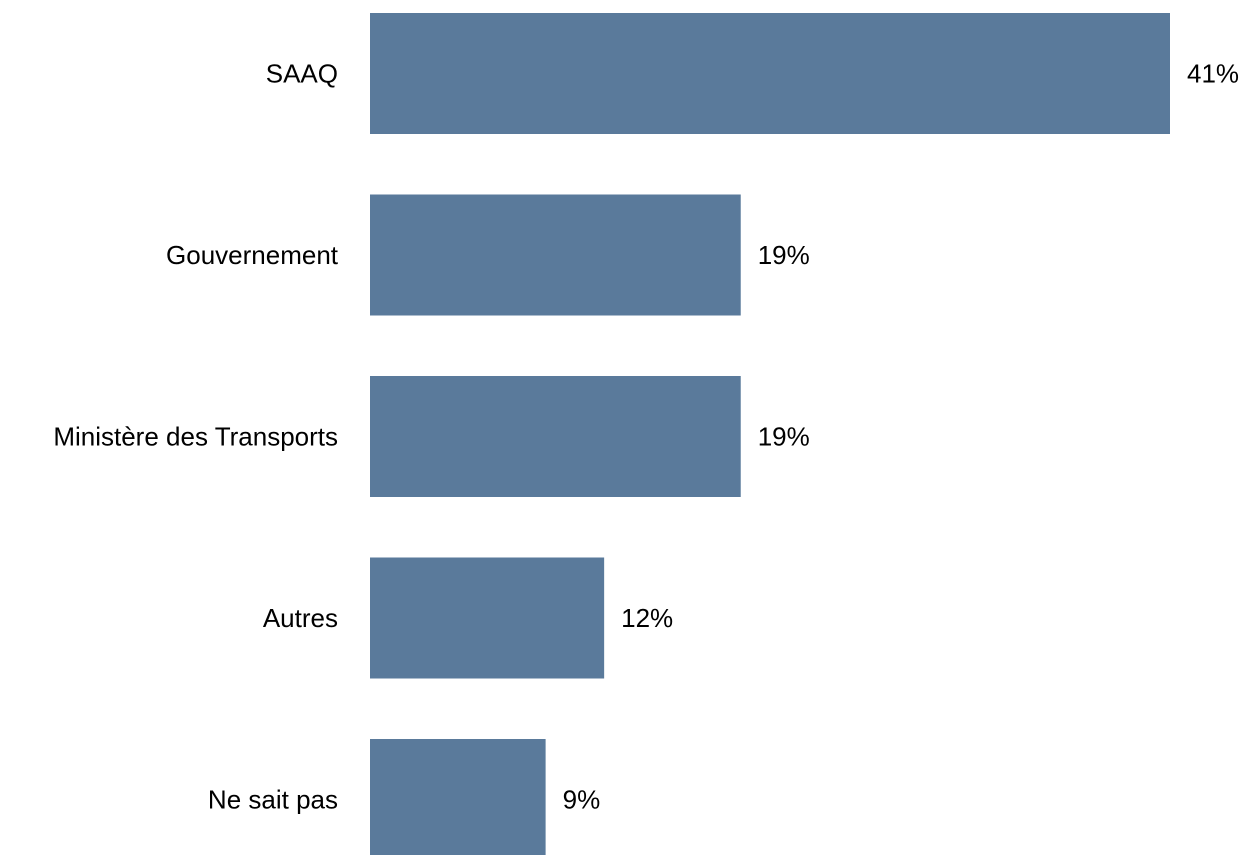 The image size is (1248, 855). I want to click on value-label: 41%, so click(1213, 74).